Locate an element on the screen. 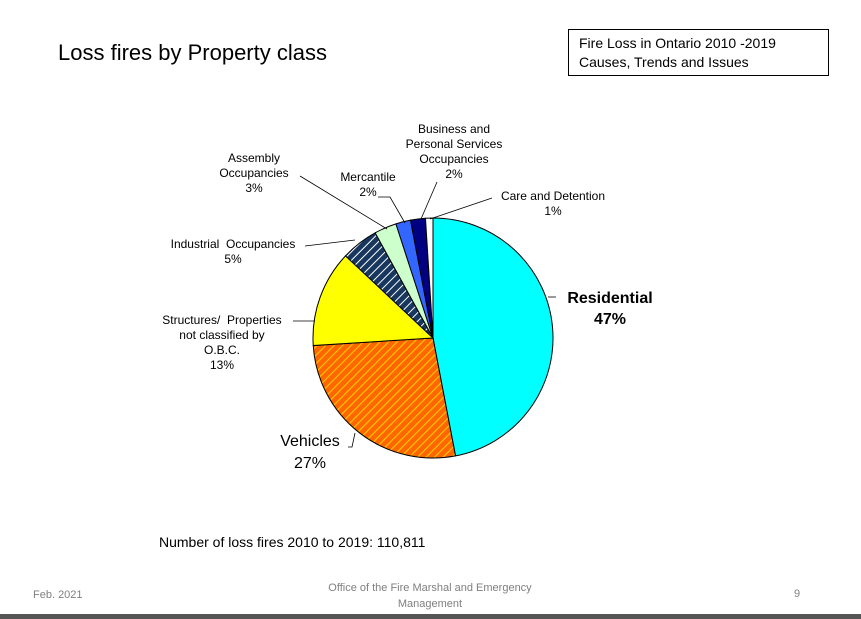  pie-slice-vehicles is located at coordinates (384, 398).